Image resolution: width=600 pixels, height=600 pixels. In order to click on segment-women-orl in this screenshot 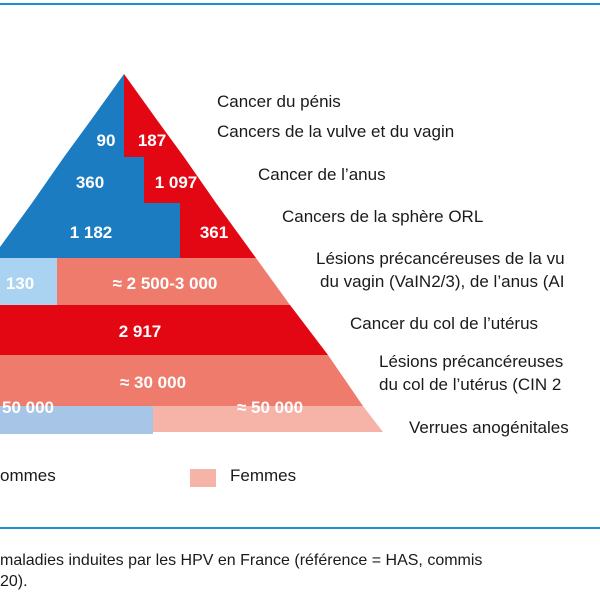, I will do `click(218, 230)`.